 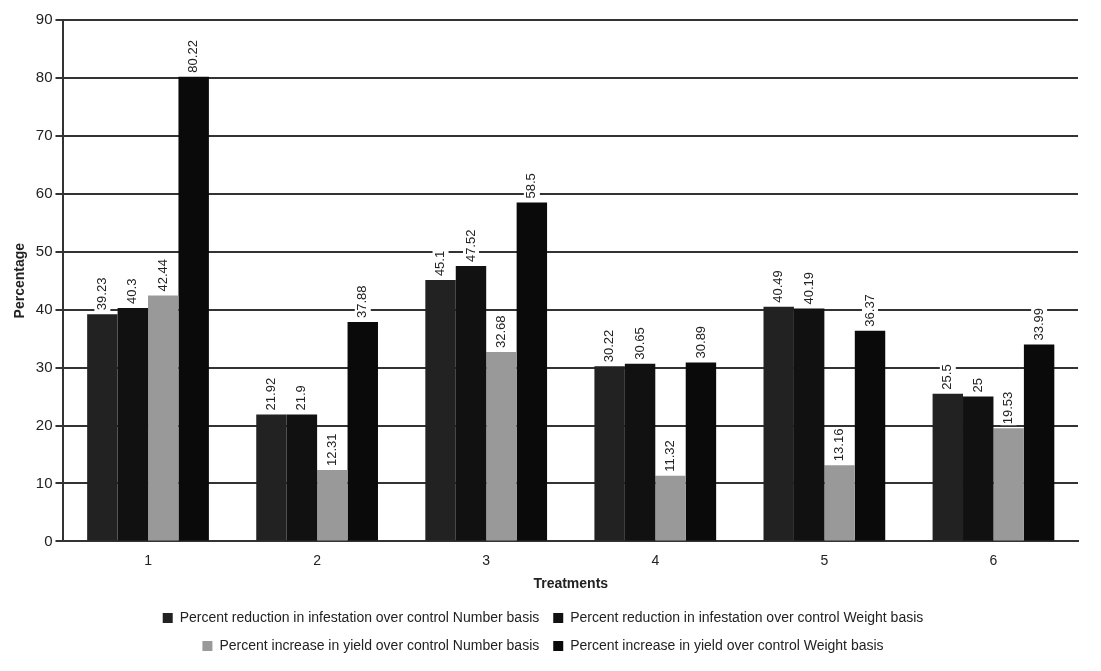 What do you see at coordinates (839, 445) in the screenshot?
I see `data-label: 13.16` at bounding box center [839, 445].